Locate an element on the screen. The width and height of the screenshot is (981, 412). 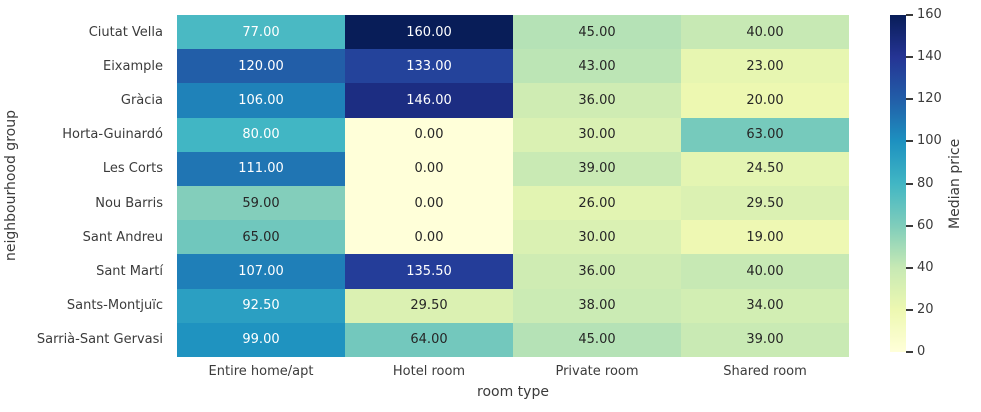
y-tick-label: Sant Andreu is located at coordinates (122, 237).